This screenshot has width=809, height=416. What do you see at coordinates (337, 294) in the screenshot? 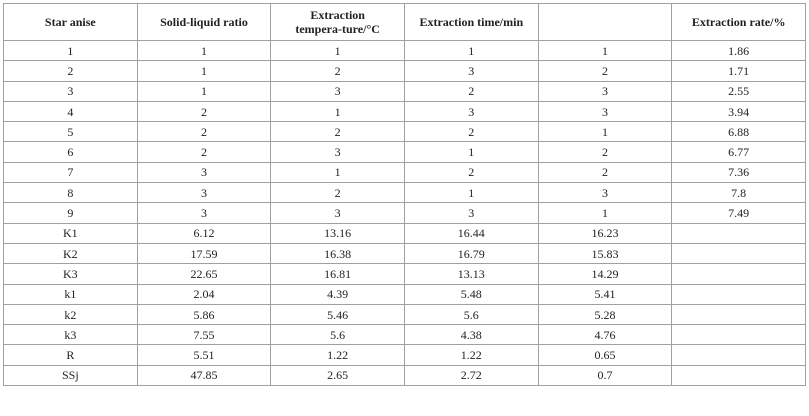
I see `table-cell: 4.39` at bounding box center [337, 294].